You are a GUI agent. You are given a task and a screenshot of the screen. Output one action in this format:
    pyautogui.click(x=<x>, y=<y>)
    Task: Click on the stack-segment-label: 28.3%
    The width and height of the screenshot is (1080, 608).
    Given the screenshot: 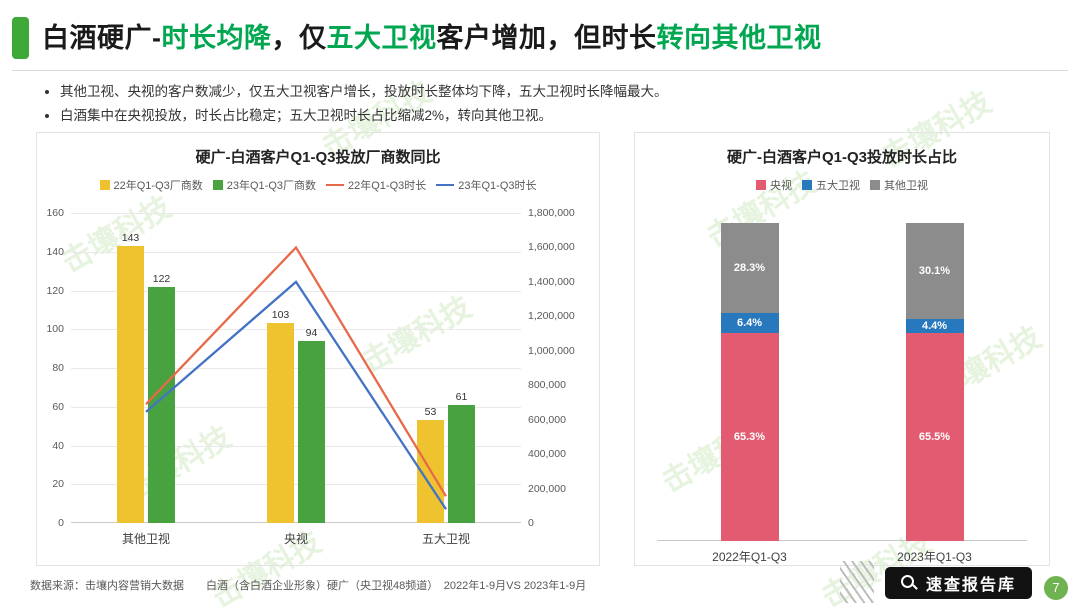 What is the action you would take?
    pyautogui.click(x=749, y=268)
    